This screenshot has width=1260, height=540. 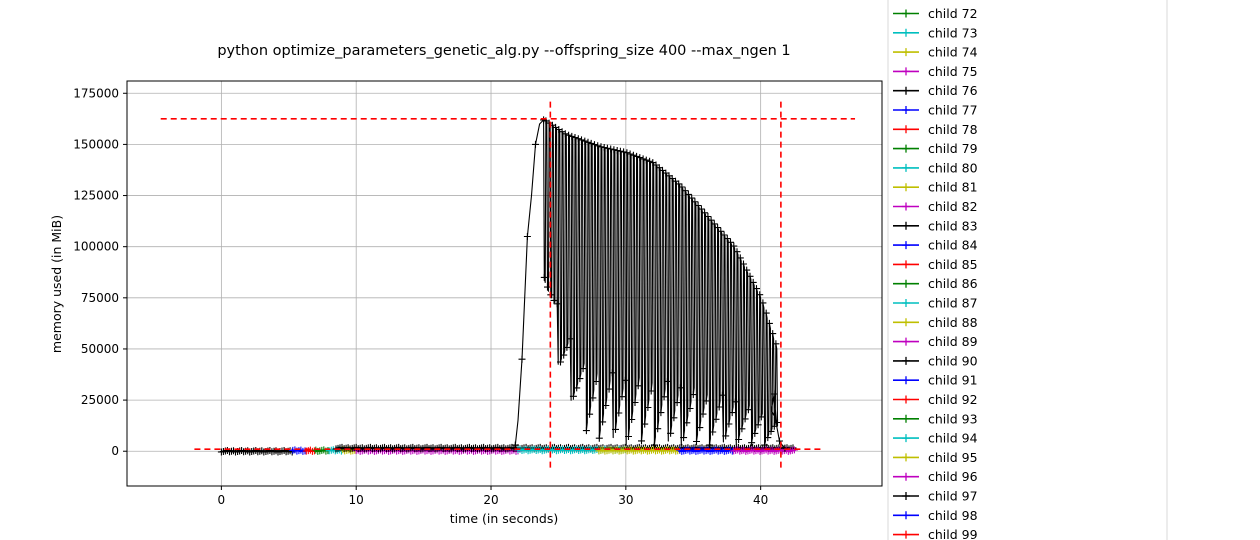 I want to click on legend-entry: child 97, so click(x=935, y=496).